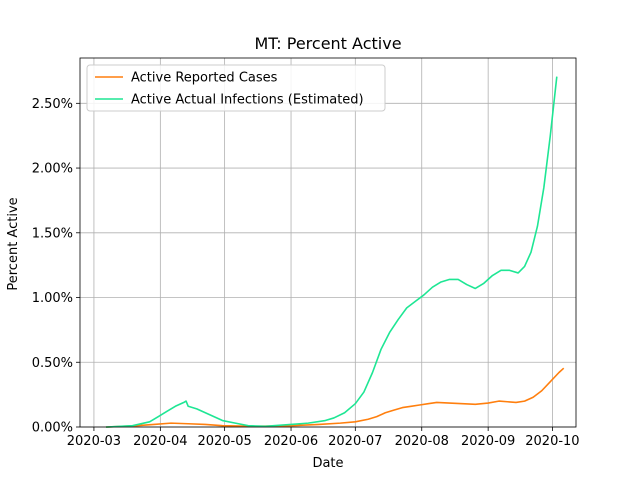 Image resolution: width=640 pixels, height=485 pixels. I want to click on legend-box, so click(236, 88).